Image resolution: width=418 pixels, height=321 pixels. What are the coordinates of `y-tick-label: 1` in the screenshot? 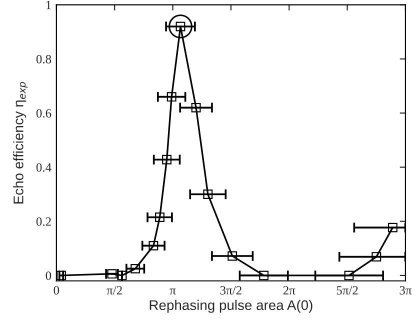 It's located at (48, 5).